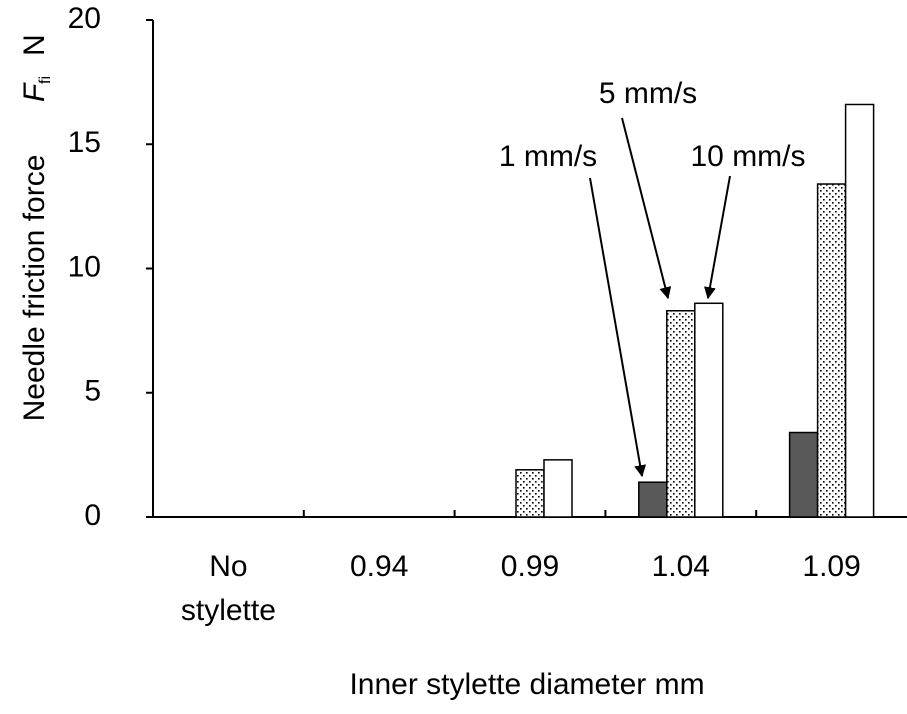 The image size is (907, 714). What do you see at coordinates (526, 684) in the screenshot?
I see `x-axis-label: Inner stylette diameter mm` at bounding box center [526, 684].